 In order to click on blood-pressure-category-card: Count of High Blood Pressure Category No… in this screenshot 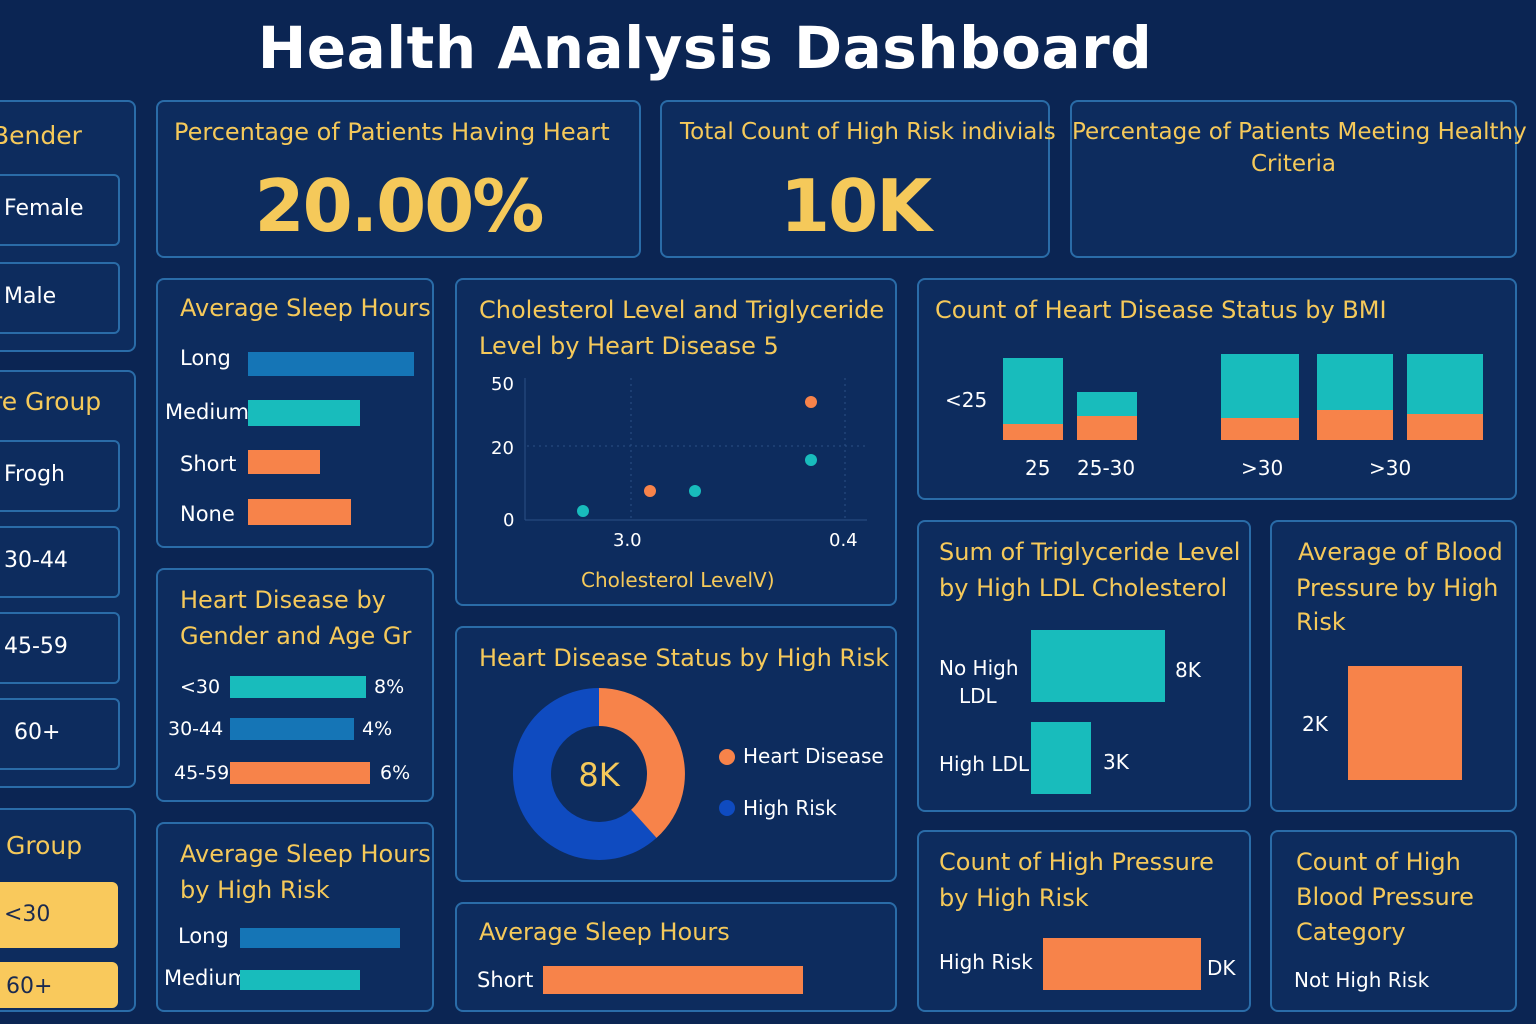, I will do `click(1393, 921)`.